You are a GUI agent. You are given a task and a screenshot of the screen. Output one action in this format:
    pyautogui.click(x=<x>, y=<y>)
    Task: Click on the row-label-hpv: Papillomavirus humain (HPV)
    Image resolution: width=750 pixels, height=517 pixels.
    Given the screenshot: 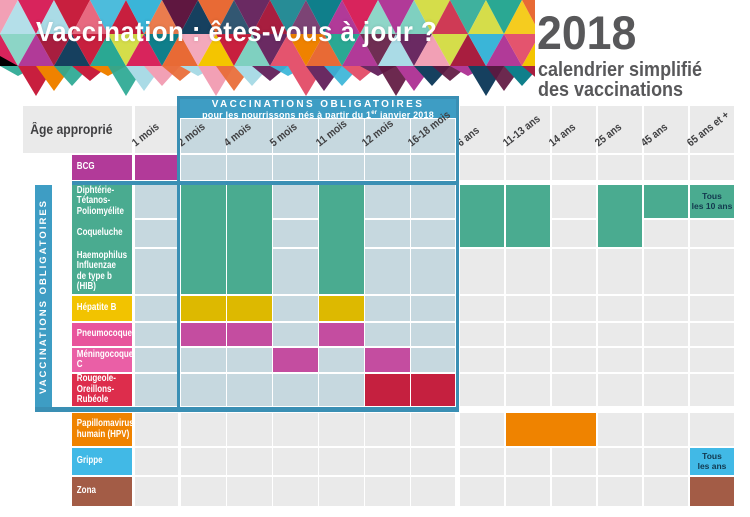 What is the action you would take?
    pyautogui.click(x=103, y=429)
    